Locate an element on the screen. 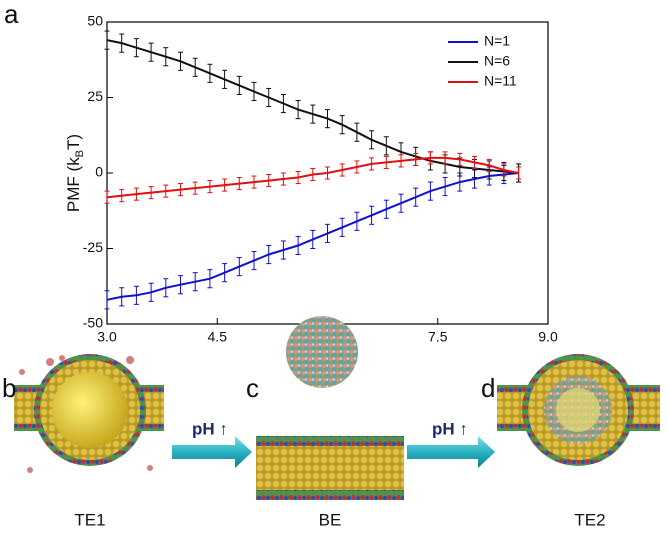 This screenshot has width=668, height=540. legend-label: N=1 is located at coordinates (497, 41).